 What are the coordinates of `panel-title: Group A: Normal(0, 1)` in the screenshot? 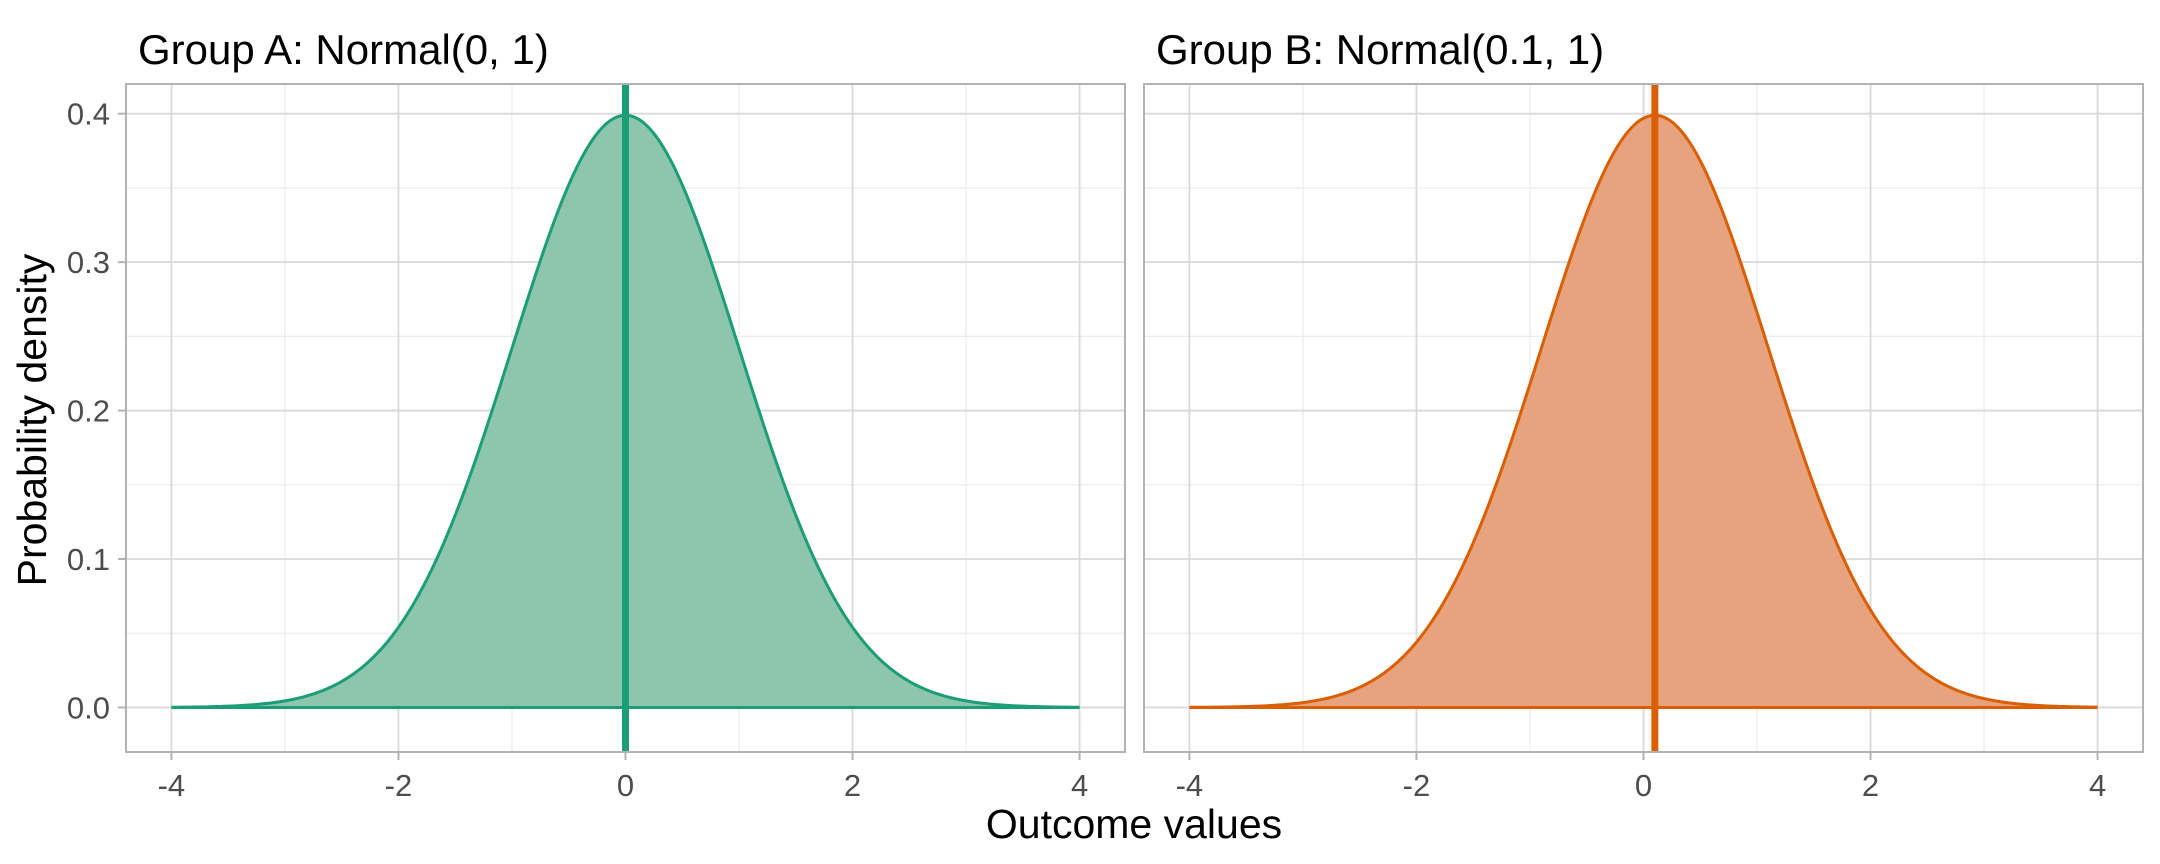 It's located at (343, 49).